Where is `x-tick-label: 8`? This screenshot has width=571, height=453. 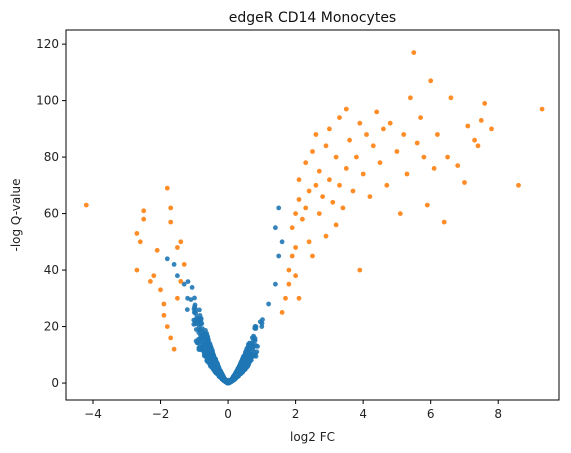 x-tick-label: 8 is located at coordinates (498, 414).